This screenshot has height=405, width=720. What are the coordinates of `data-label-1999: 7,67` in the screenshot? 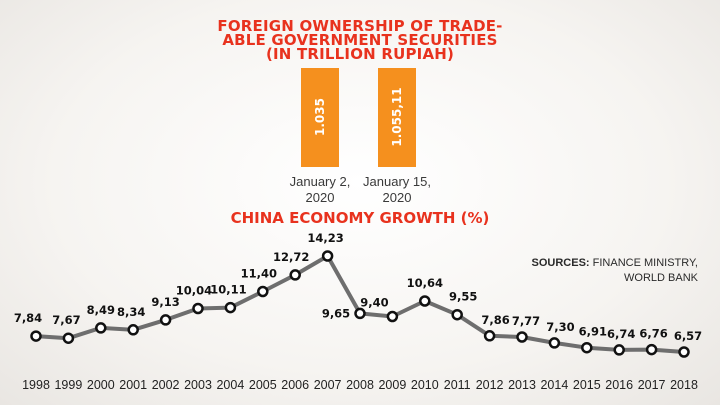 It's located at (66, 320).